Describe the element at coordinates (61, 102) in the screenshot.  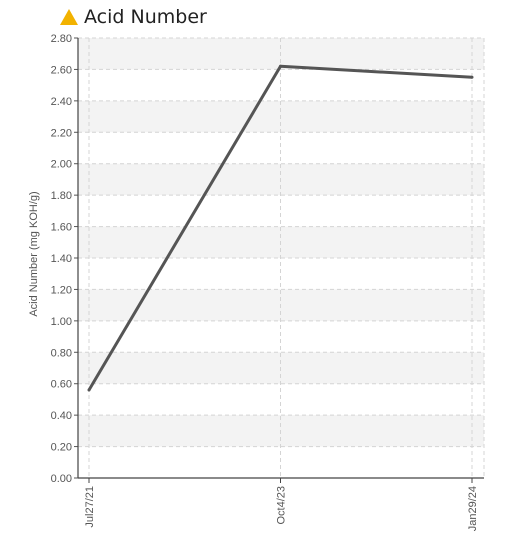
I see `y-tick-label: 2.40` at that location.